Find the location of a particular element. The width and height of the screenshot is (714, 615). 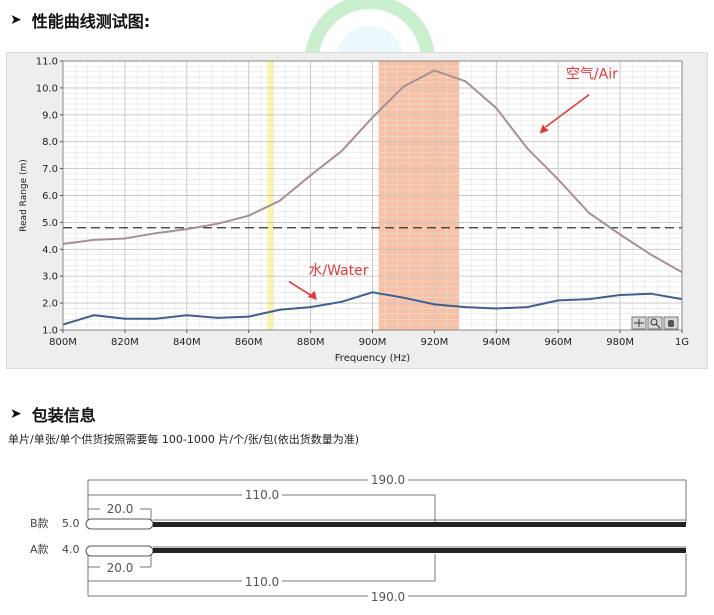

row-thickness-b: 5.0 is located at coordinates (71, 523).